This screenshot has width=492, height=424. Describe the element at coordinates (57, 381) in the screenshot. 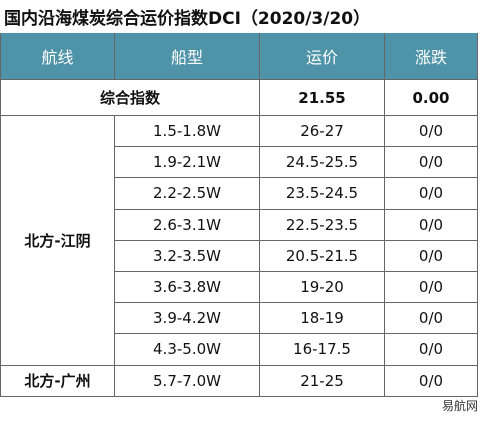

I see `route: 北方-广州` at that location.